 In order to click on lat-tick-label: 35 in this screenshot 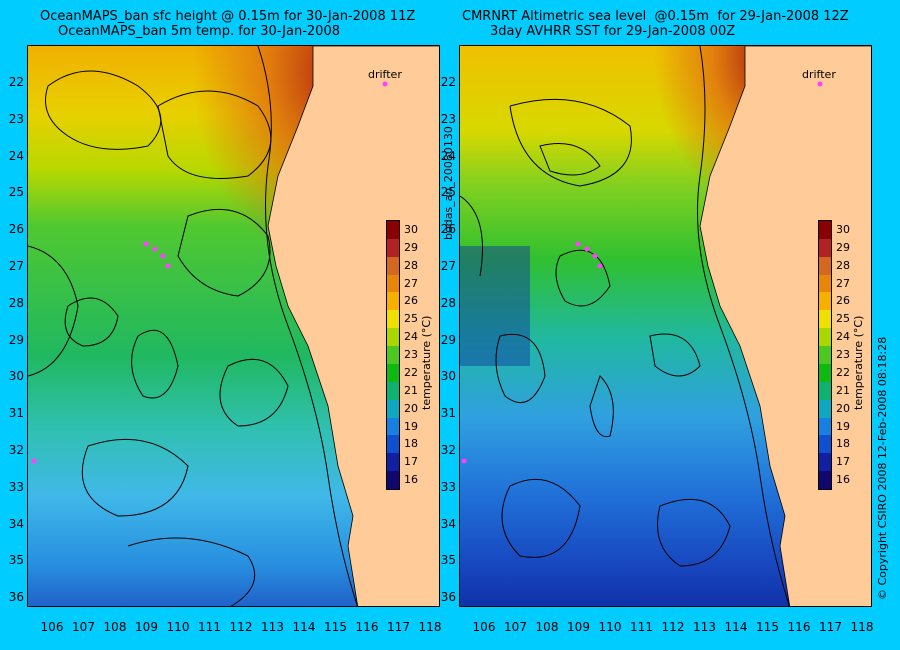, I will do `click(448, 560)`.